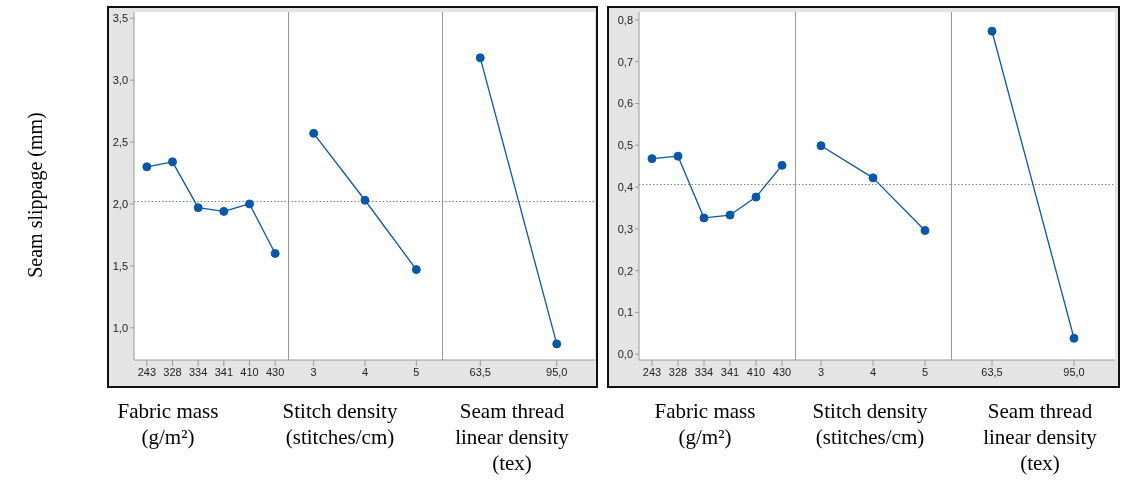 Image resolution: width=1126 pixels, height=491 pixels. Describe the element at coordinates (625, 354) in the screenshot. I see `y-tick-label: 0,0` at that location.